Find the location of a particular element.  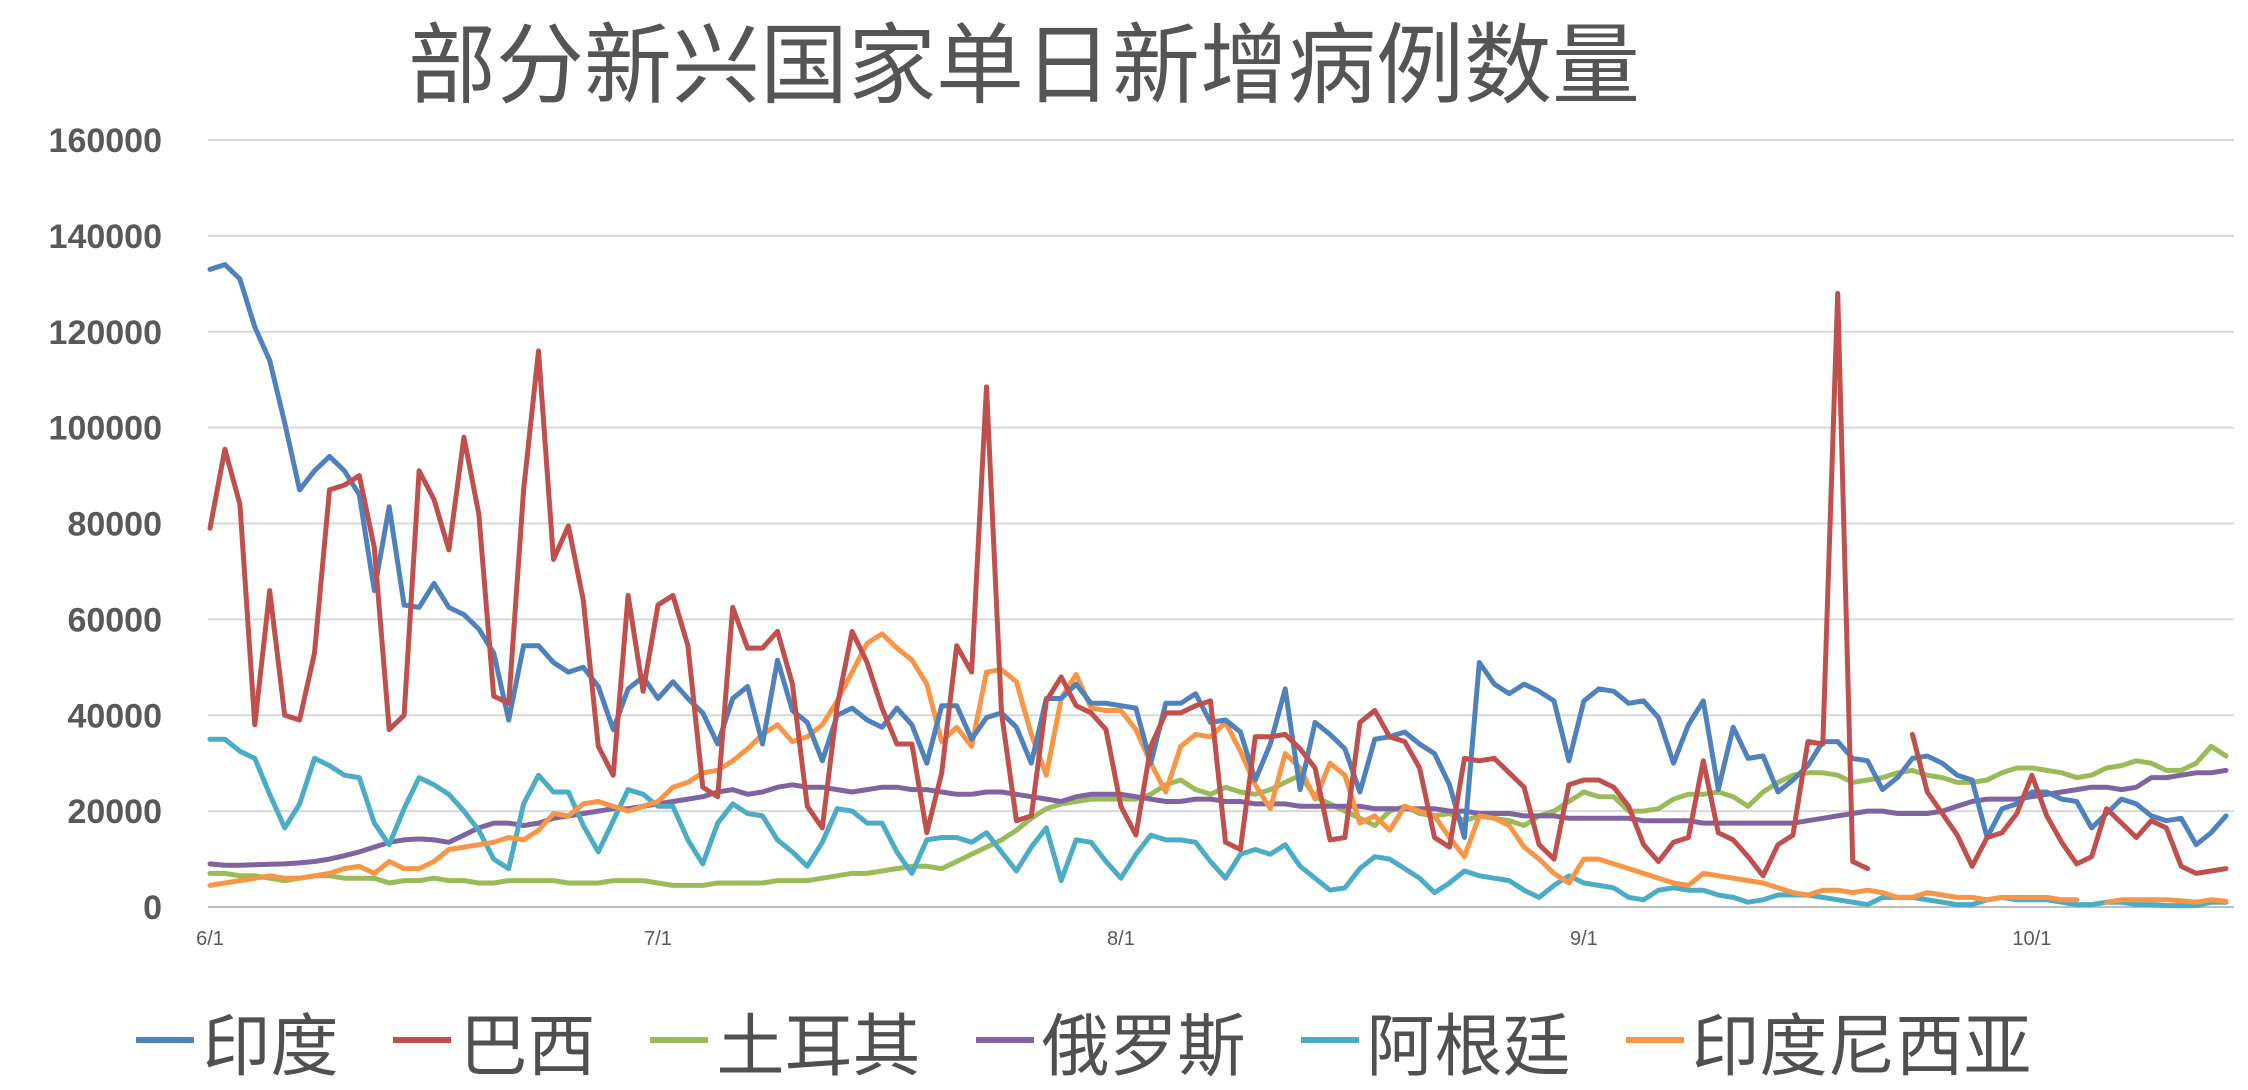

y-tick-label: 100000 is located at coordinates (105, 429).